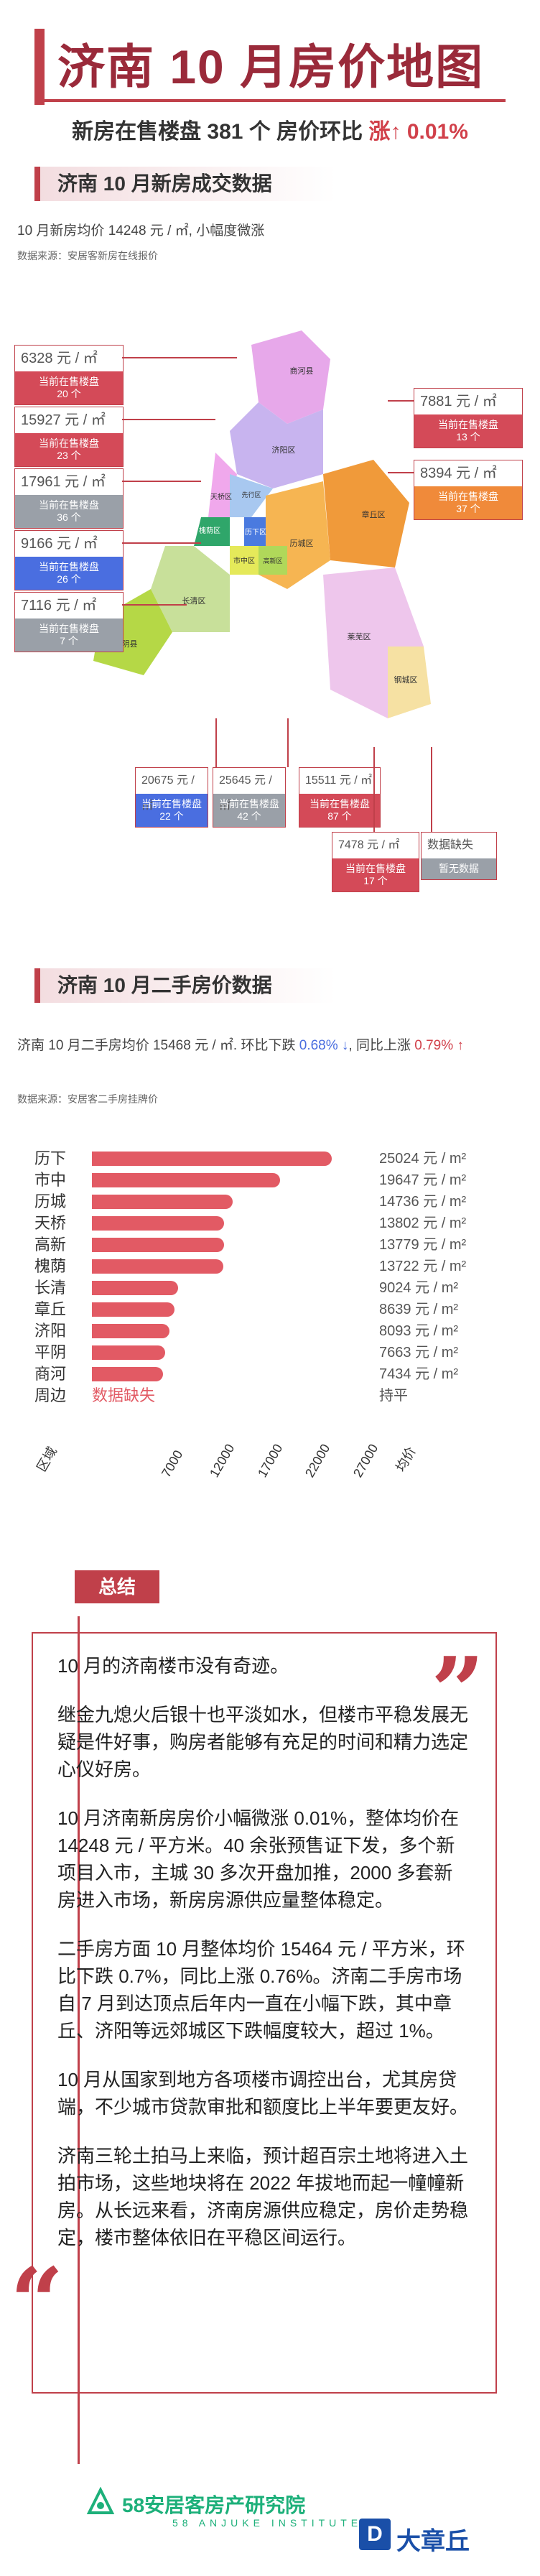 Image resolution: width=540 pixels, height=2576 pixels. Describe the element at coordinates (423, 1180) in the screenshot. I see `bar-value-label: 19647 元 / m²` at that location.